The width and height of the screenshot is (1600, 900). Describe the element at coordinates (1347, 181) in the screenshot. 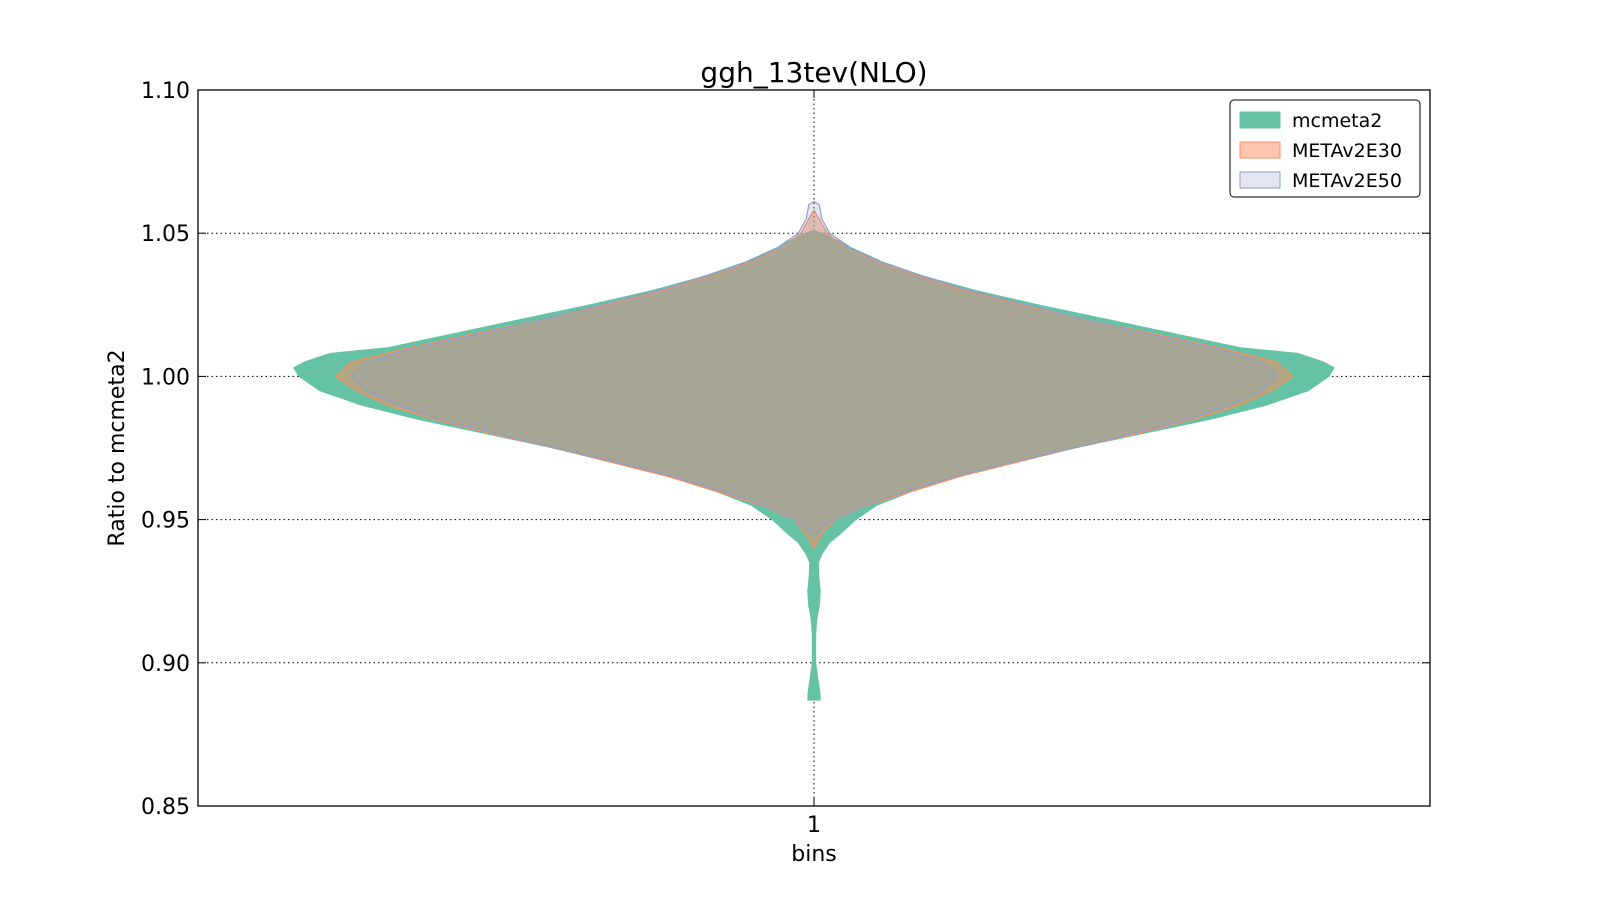

I see `legend-label-METAv2E50: METAv2E50` at that location.